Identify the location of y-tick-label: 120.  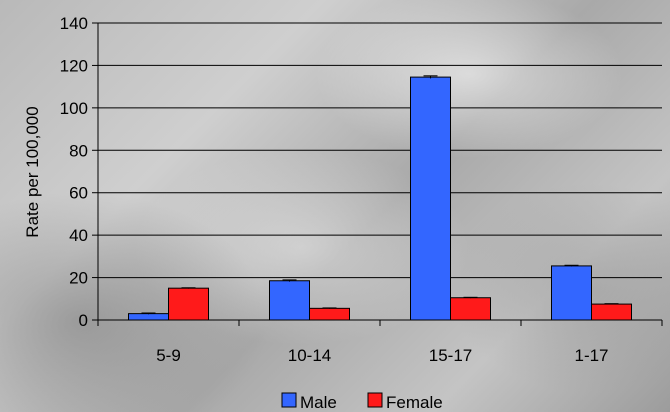
(74, 65).